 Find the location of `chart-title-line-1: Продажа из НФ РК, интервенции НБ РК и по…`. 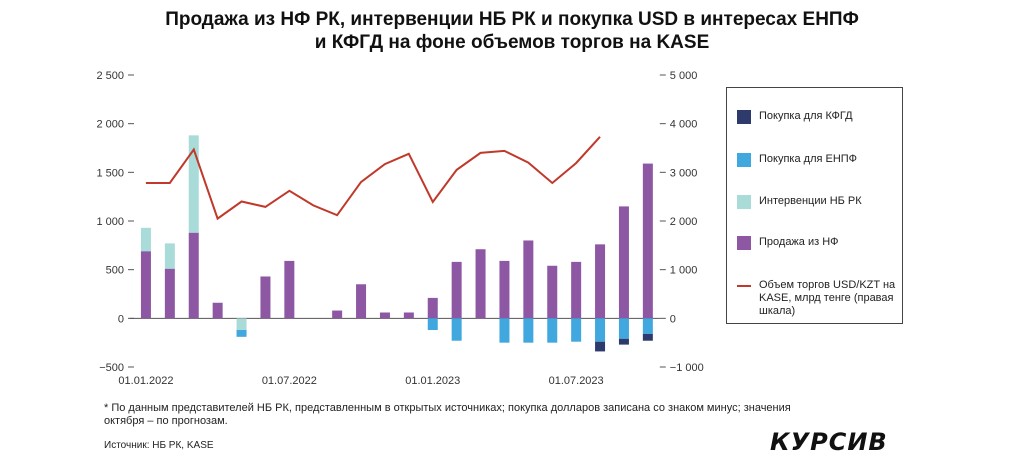

chart-title-line-1: Продажа из НФ РК, интервенции НБ РК и по… is located at coordinates (512, 19).